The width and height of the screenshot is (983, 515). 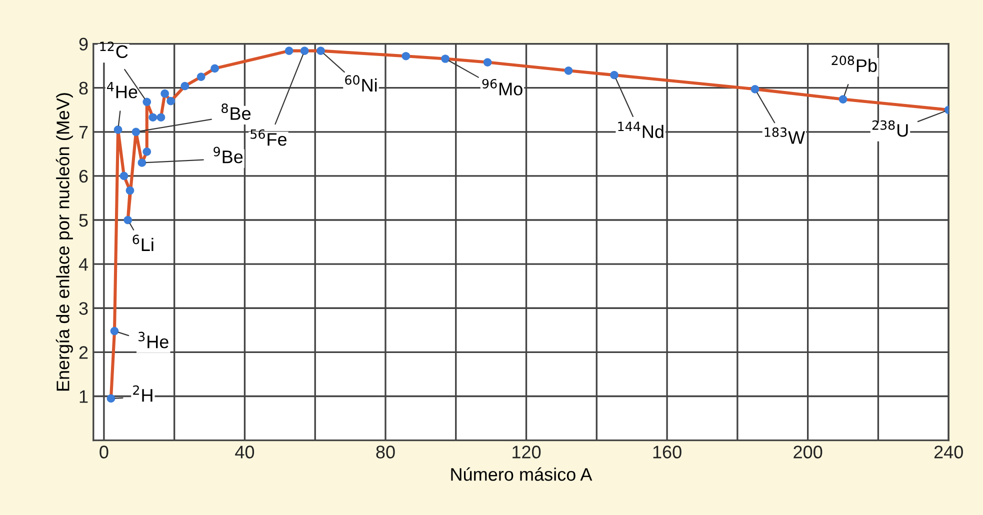 I want to click on y-tick-label: 1, so click(x=84, y=396).